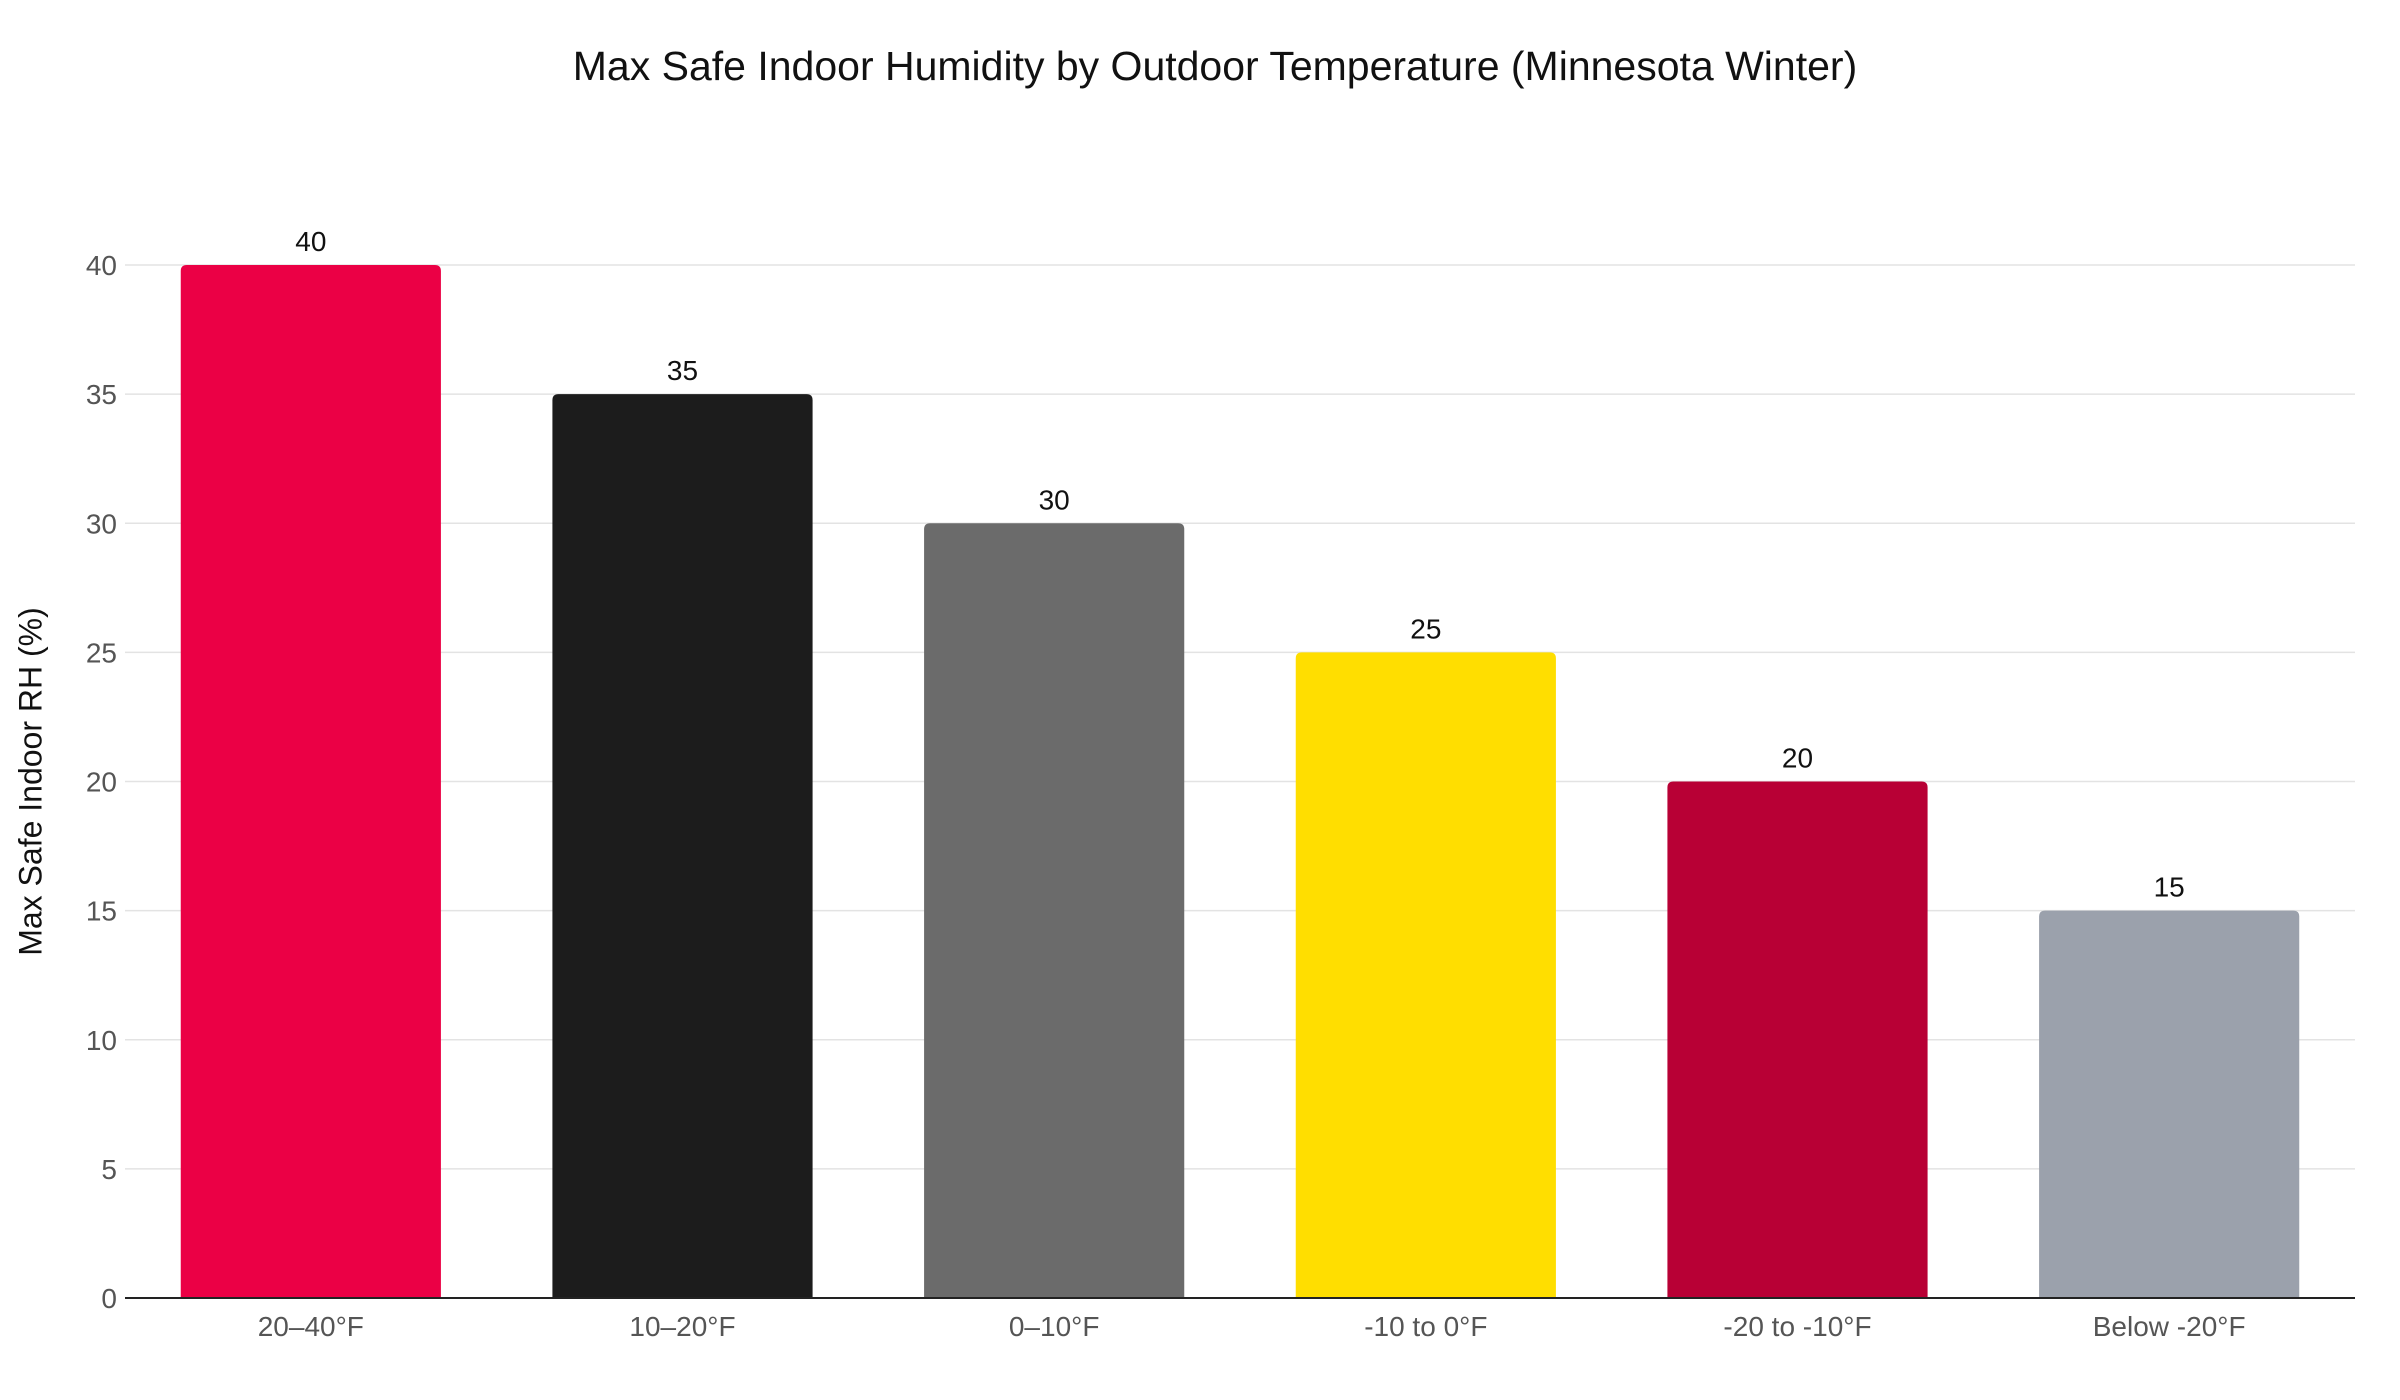 The height and width of the screenshot is (1400, 2400). I want to click on data-label: 25, so click(1425, 628).